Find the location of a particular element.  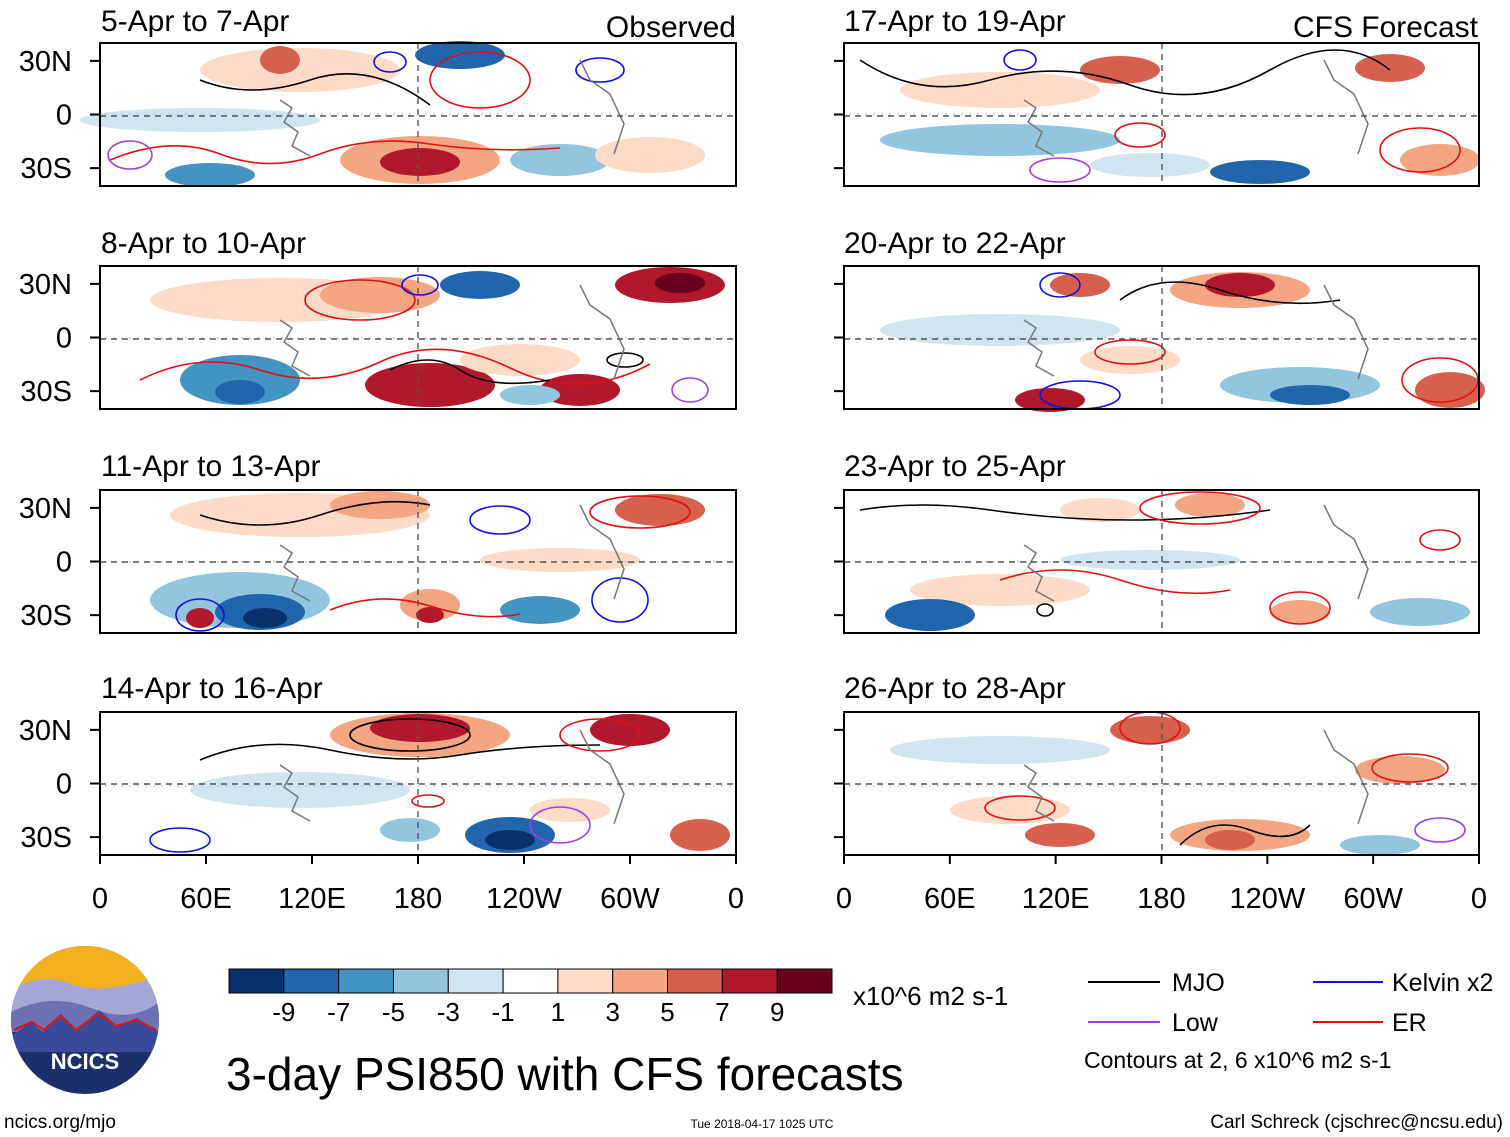

panel-title-7: 23-Apr to 25-Apr is located at coordinates (955, 466).